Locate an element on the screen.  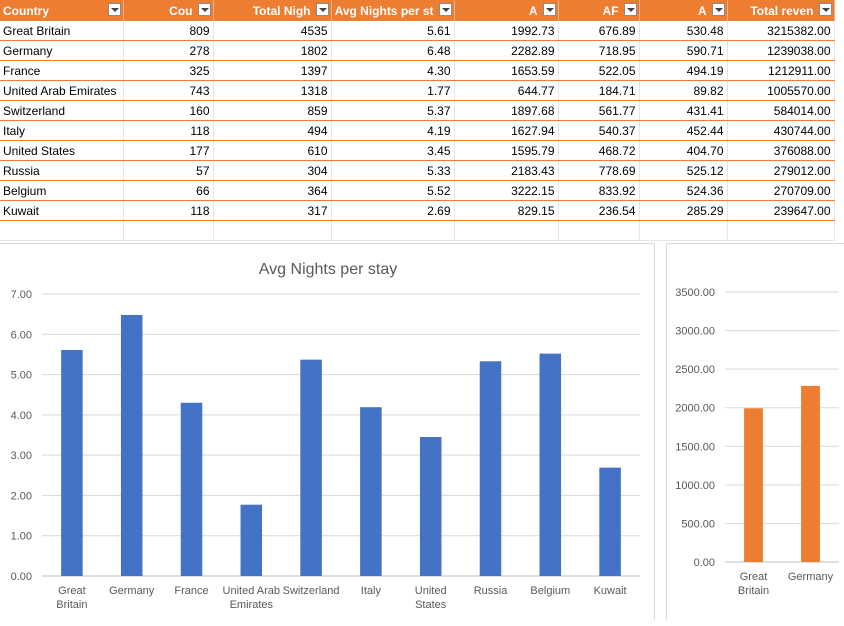
table-cell: France is located at coordinates (62, 70).